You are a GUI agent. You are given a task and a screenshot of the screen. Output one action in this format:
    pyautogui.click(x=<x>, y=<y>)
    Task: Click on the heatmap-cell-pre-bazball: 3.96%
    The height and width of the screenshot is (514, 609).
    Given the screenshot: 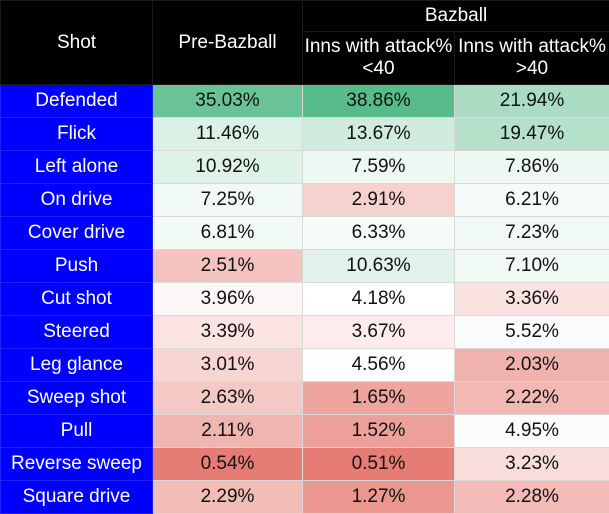 What is the action you would take?
    pyautogui.click(x=228, y=299)
    